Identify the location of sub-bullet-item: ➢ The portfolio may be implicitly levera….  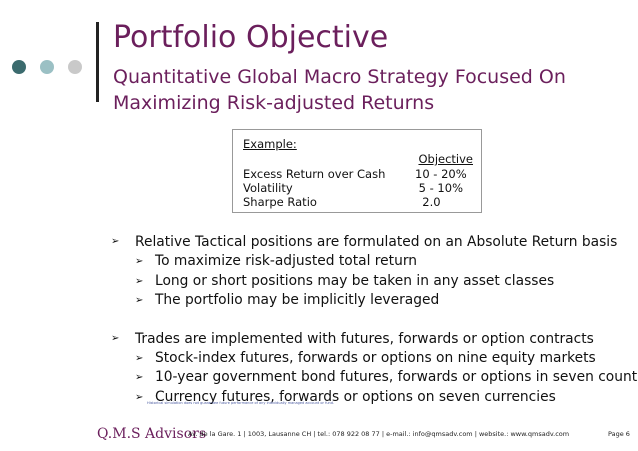
(371, 301).